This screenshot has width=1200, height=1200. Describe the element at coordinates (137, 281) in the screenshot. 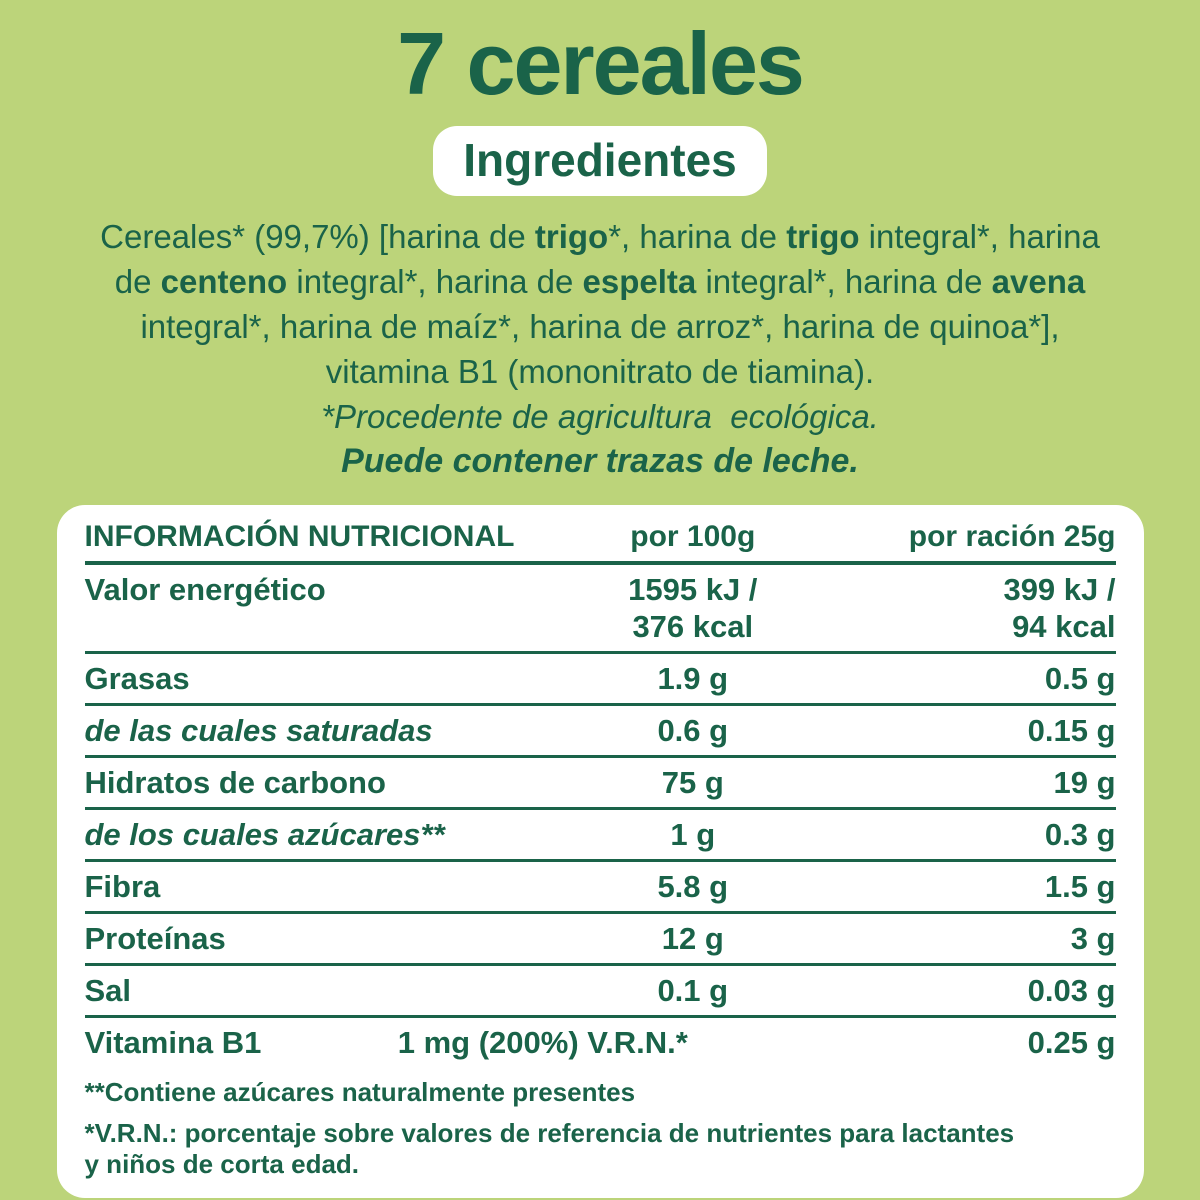

I see `ingredient-text: de` at that location.